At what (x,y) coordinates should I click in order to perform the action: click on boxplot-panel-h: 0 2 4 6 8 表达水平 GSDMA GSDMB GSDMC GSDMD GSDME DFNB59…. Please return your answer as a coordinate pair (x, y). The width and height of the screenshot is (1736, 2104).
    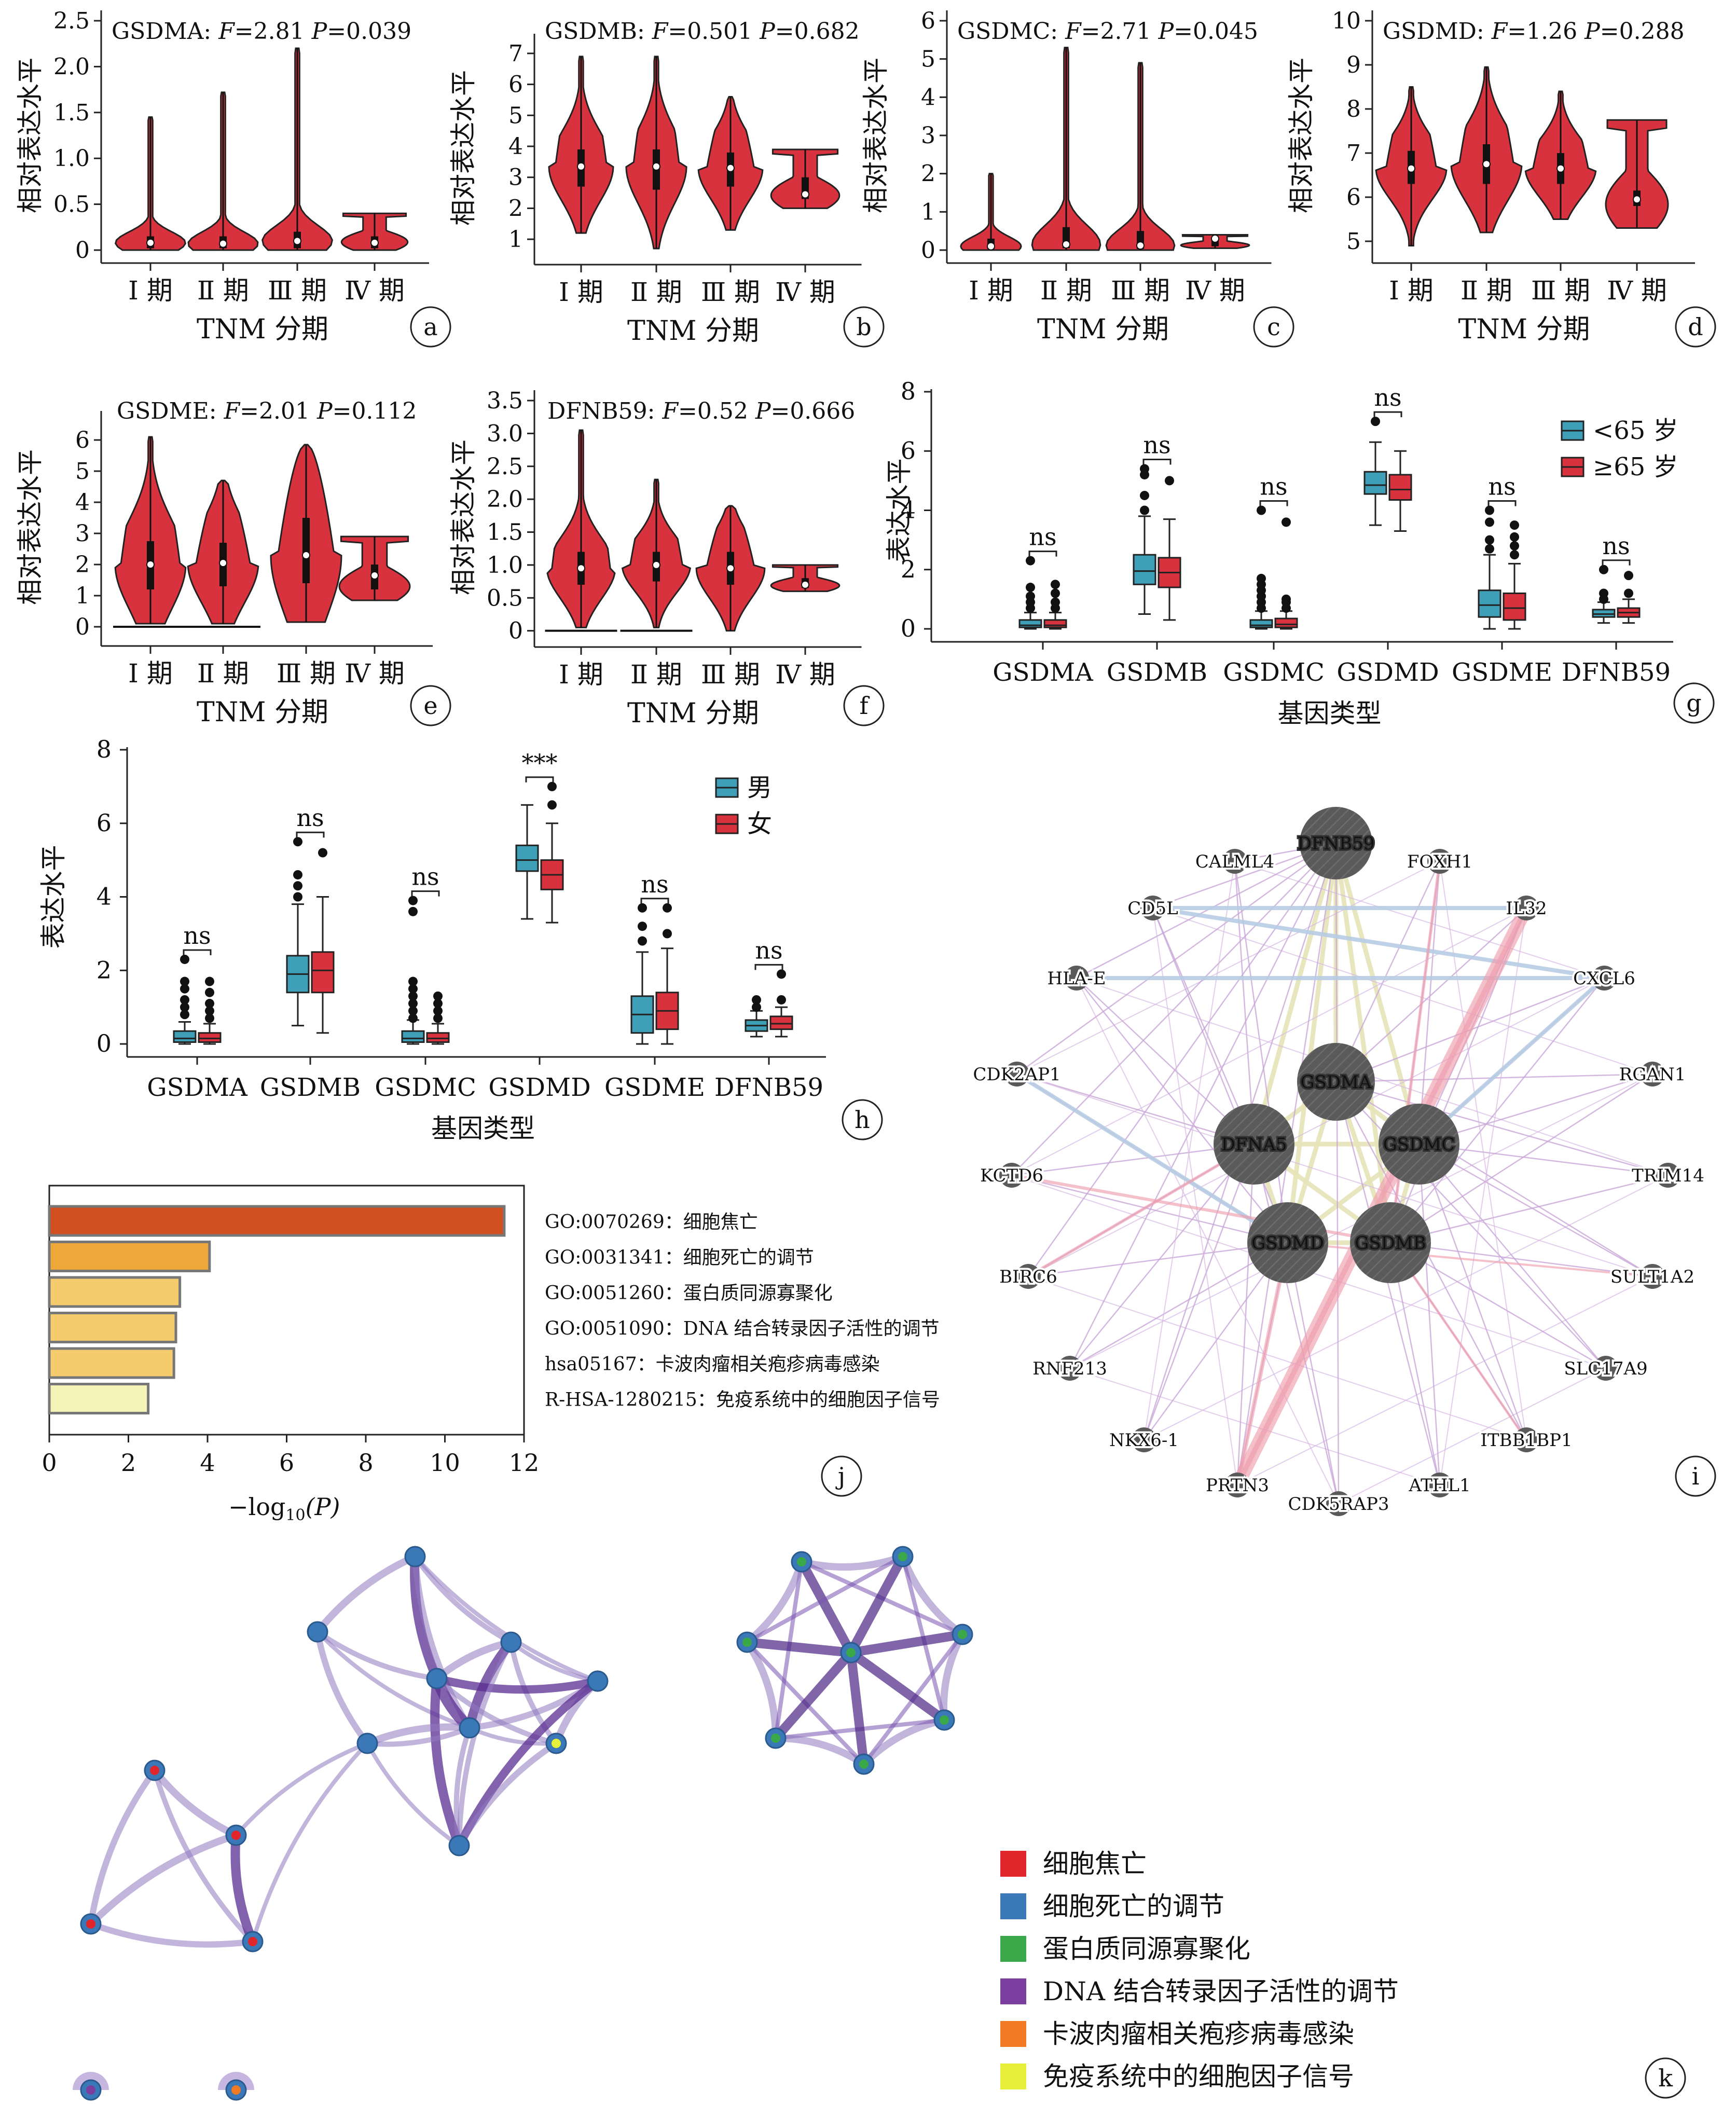
    Looking at the image, I should click on (432, 939).